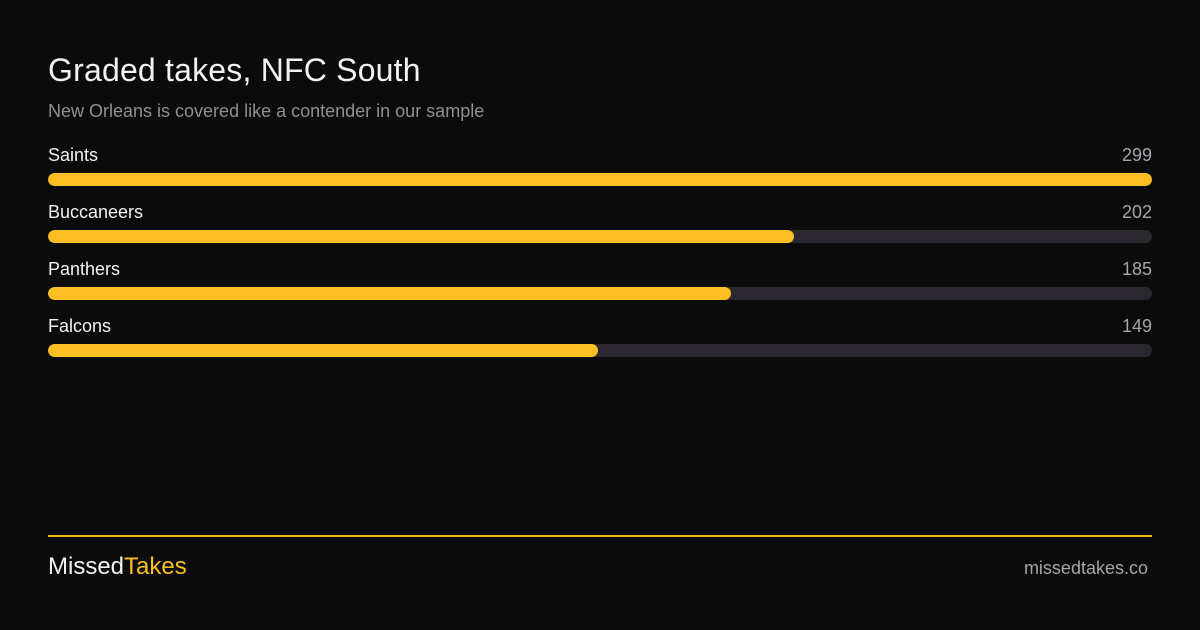 This screenshot has height=630, width=1200. What do you see at coordinates (1136, 326) in the screenshot?
I see `bar-value-label: 149` at bounding box center [1136, 326].